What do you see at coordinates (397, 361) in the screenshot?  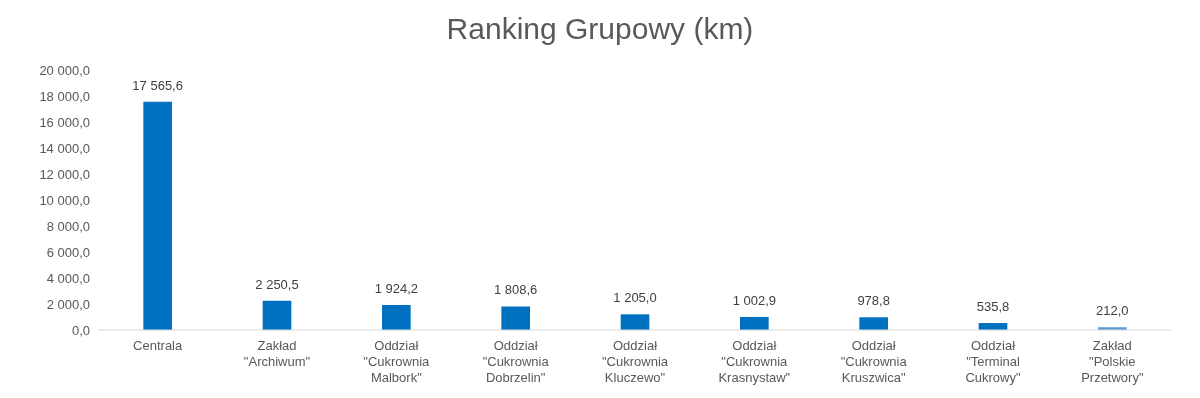 I see `x-tick-label: Oddział "Cukrownia Malbork"` at bounding box center [397, 361].